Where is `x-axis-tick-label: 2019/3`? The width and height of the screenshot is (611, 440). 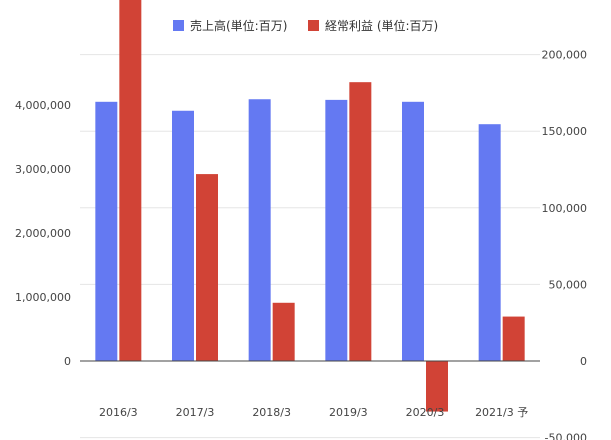
x-axis-tick-label: 2019/3 is located at coordinates (348, 412).